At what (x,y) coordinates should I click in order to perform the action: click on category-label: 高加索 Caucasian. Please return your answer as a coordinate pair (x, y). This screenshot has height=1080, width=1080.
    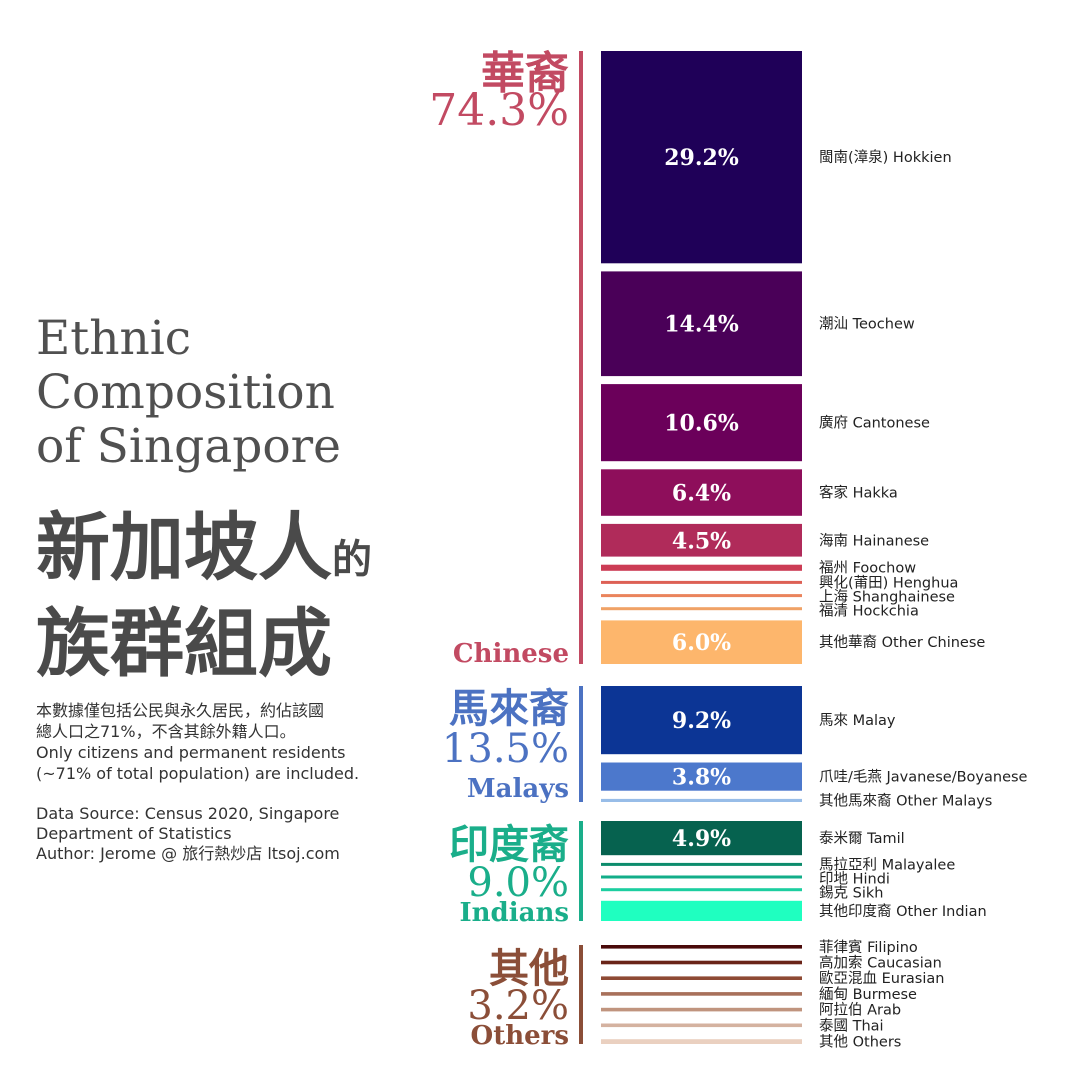
    Looking at the image, I should click on (880, 963).